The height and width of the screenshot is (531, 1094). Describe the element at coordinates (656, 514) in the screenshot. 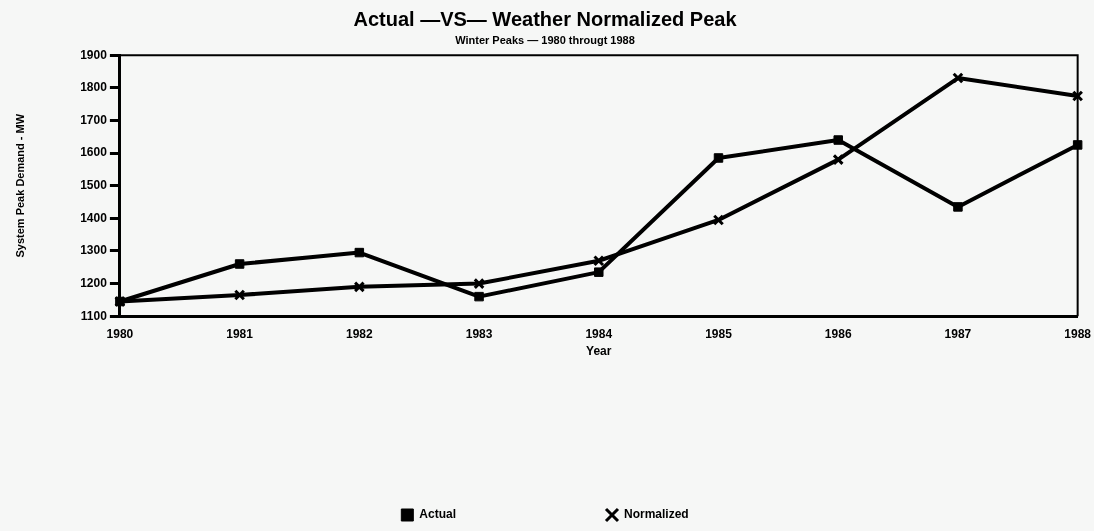

I see `legend-label: Normalized` at that location.